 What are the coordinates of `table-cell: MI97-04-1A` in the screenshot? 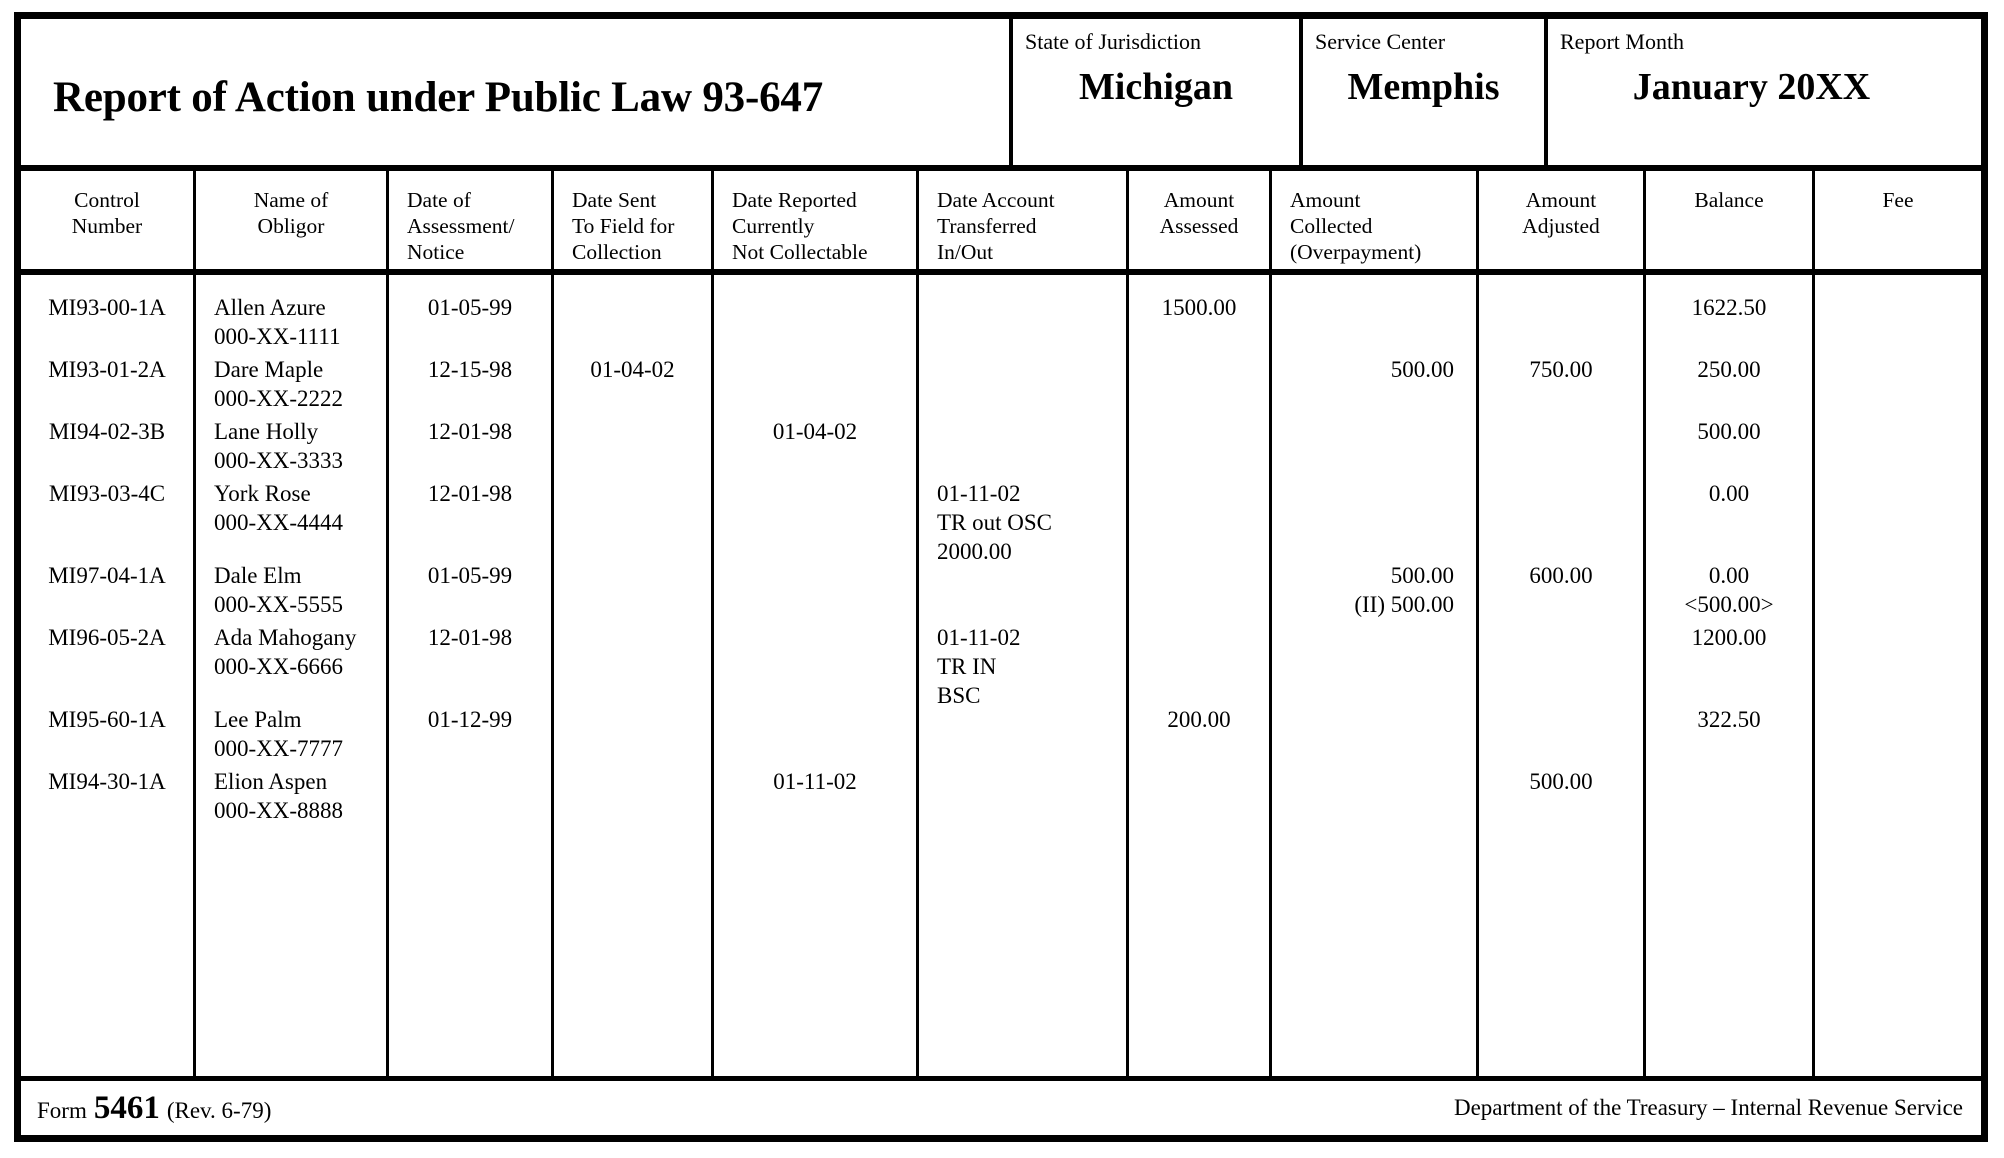 It's located at (107, 575).